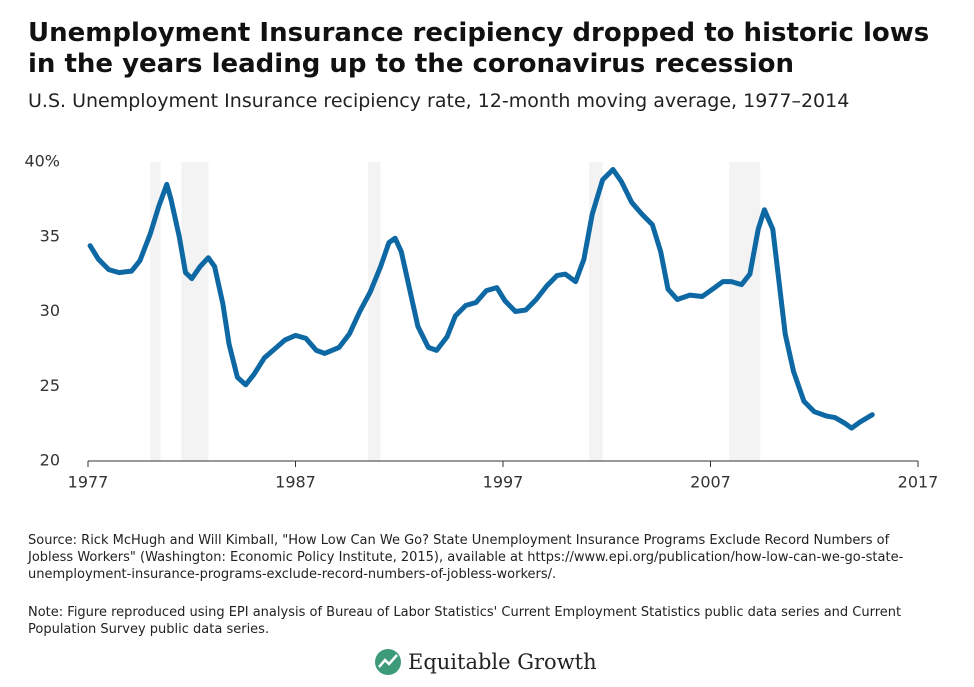 The height and width of the screenshot is (687, 974). I want to click on logo: Equitable Growth, so click(485, 662).